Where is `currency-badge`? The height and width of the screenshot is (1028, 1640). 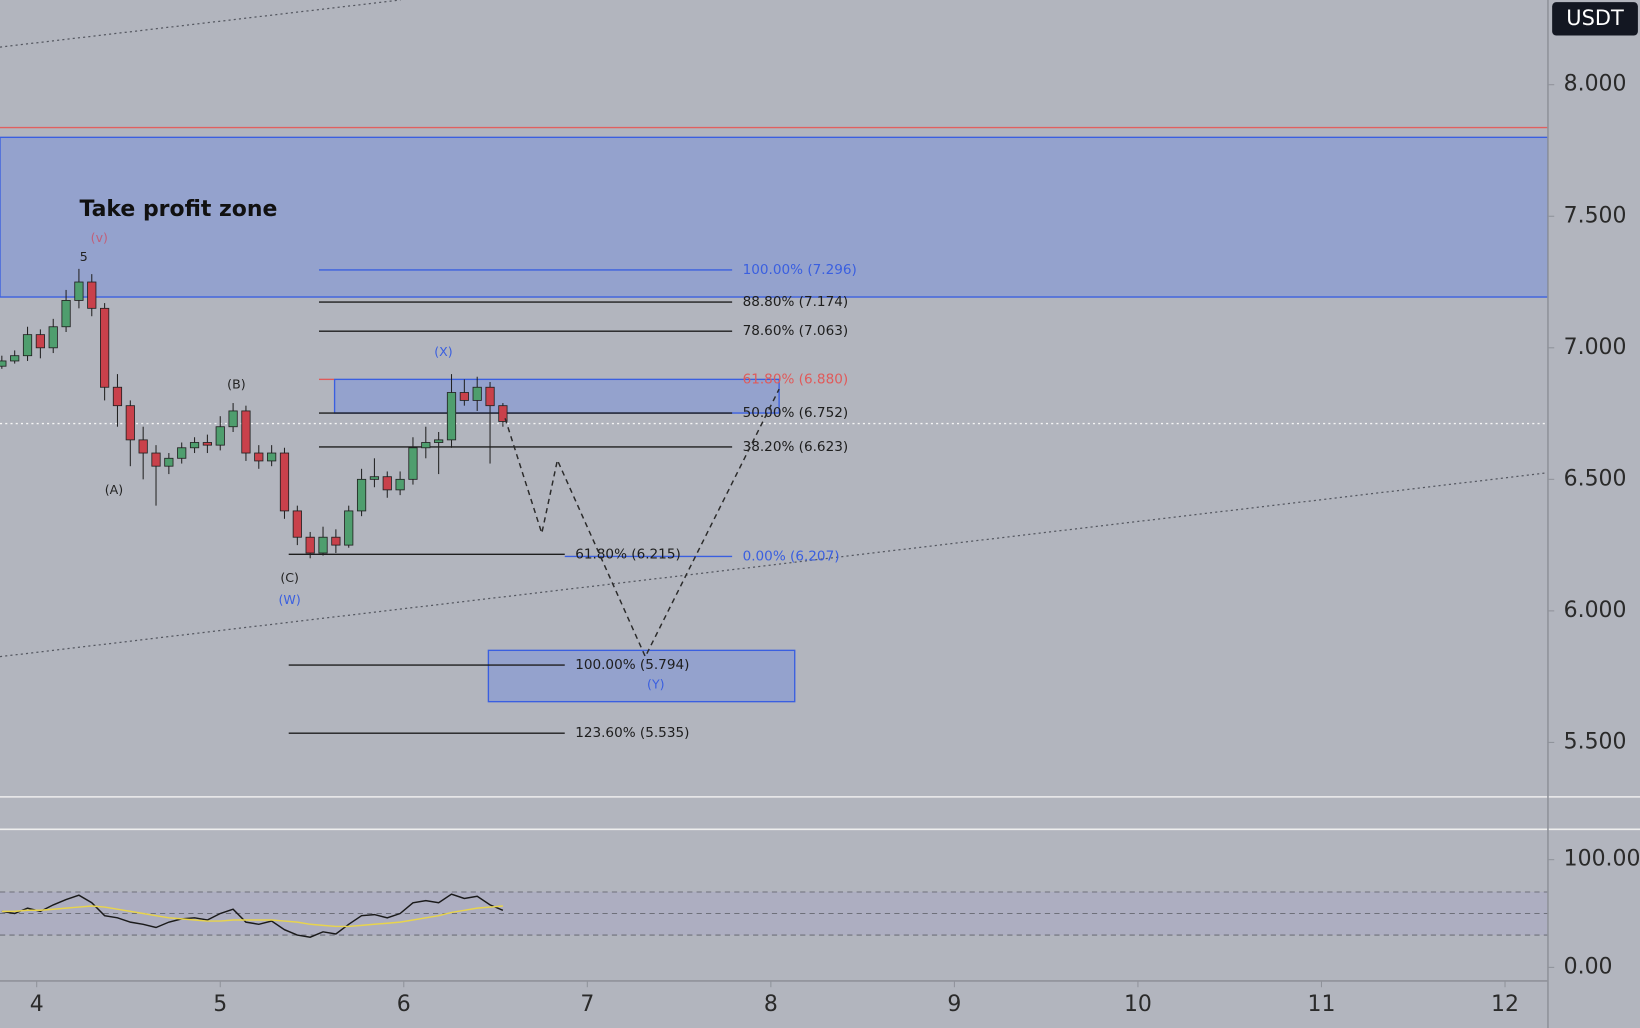
currency-badge is located at coordinates (1595, 19).